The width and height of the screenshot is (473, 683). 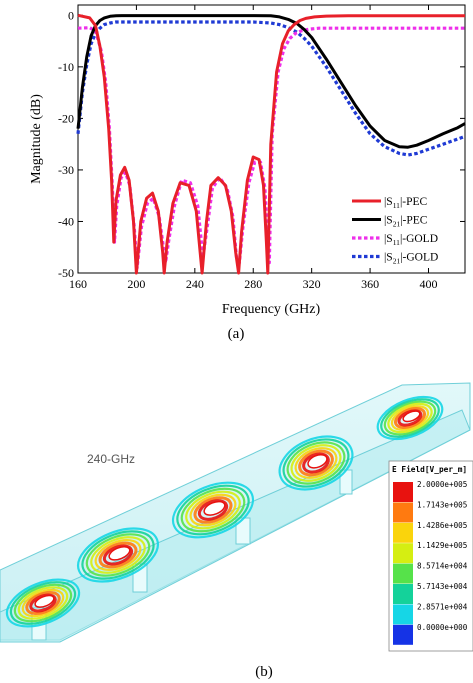 What do you see at coordinates (442, 525) in the screenshot?
I see `scale-label: 1.4286e+005` at bounding box center [442, 525].